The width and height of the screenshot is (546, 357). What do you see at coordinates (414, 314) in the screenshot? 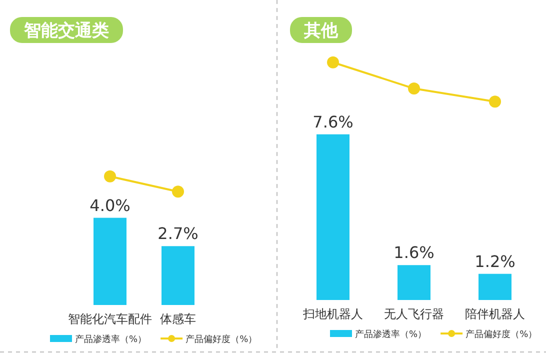
I see `x-tick-label: 无人飞行器` at bounding box center [414, 314].